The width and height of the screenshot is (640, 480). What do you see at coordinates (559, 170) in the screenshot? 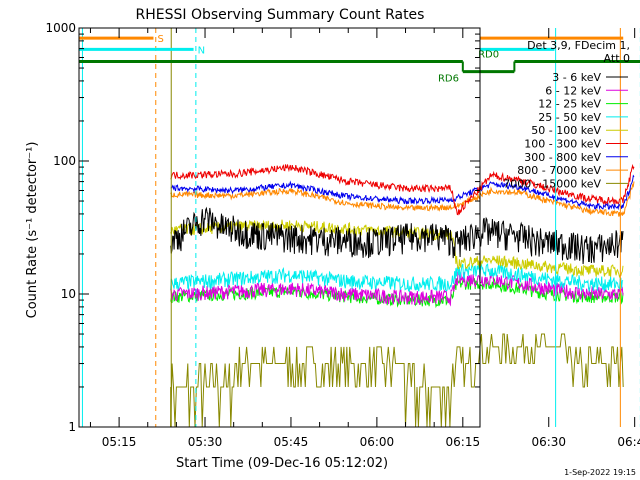
I see `legend-label: 800 - 7000 keV` at bounding box center [559, 170].